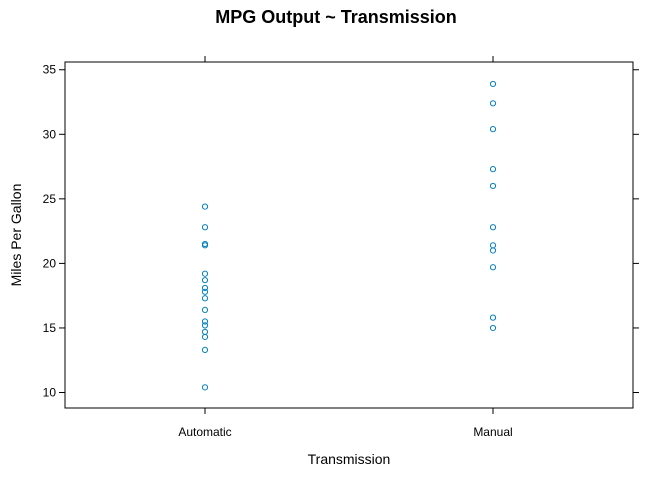  What do you see at coordinates (50, 263) in the screenshot?
I see `y-tick-label: 20` at bounding box center [50, 263].